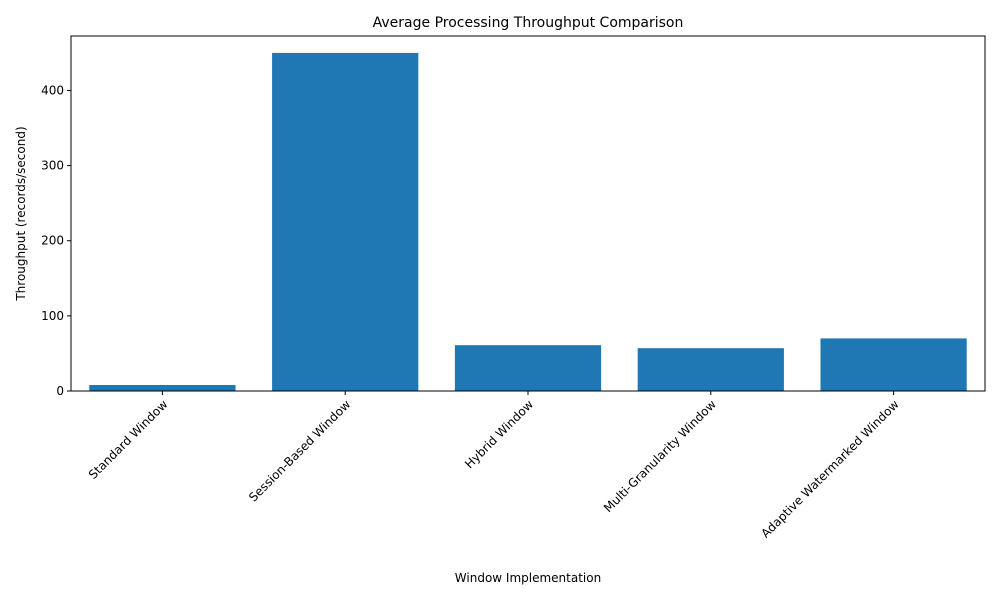 The image size is (1000, 600). I want to click on y-tick-label: 100, so click(52, 316).